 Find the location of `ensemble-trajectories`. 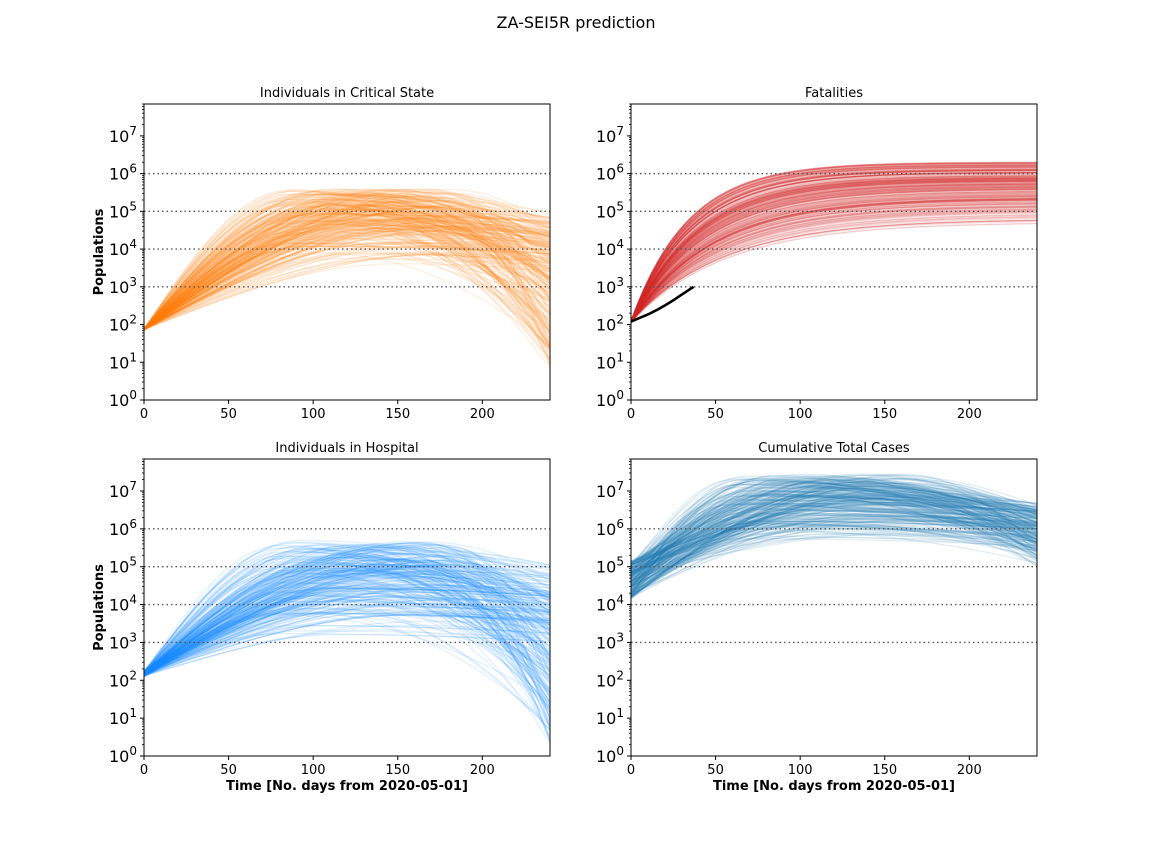

ensemble-trajectories is located at coordinates (834, 536).